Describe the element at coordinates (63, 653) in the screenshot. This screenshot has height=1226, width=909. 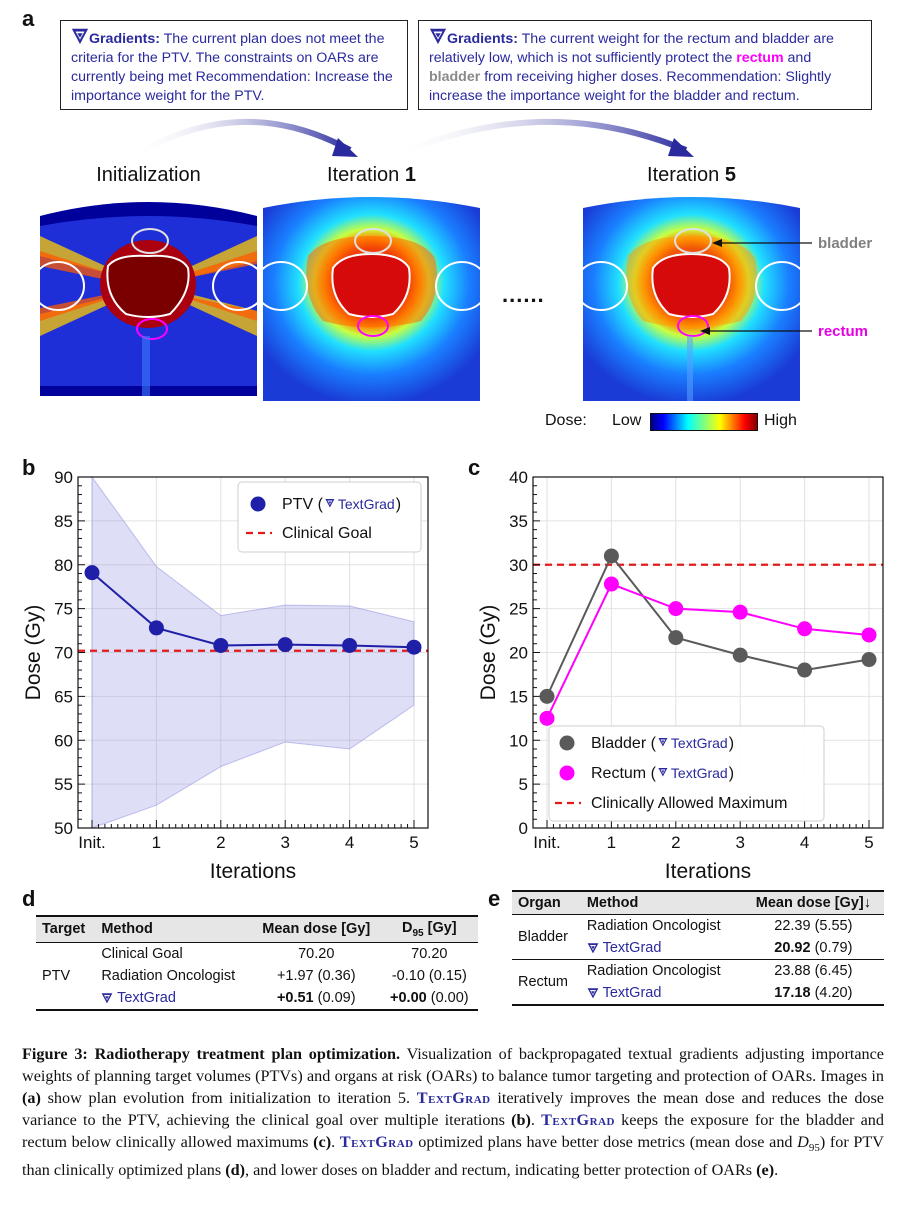
I see `y-tick-label: 70` at that location.